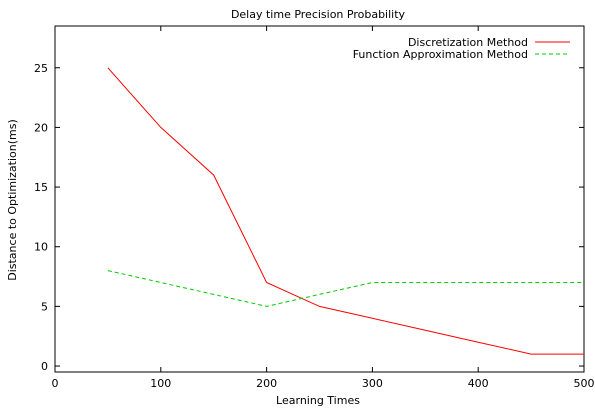 The width and height of the screenshot is (595, 410). Describe the element at coordinates (478, 383) in the screenshot. I see `x-tick-label: 400` at that location.